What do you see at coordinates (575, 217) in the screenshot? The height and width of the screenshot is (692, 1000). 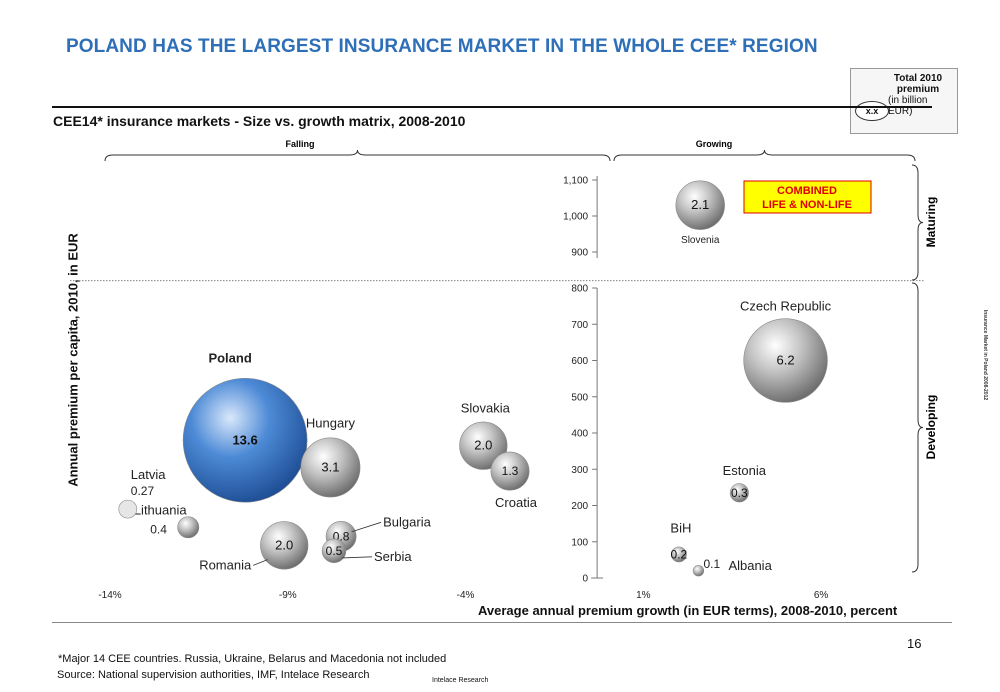 I see `y-tick-label: 1,000` at bounding box center [575, 217].